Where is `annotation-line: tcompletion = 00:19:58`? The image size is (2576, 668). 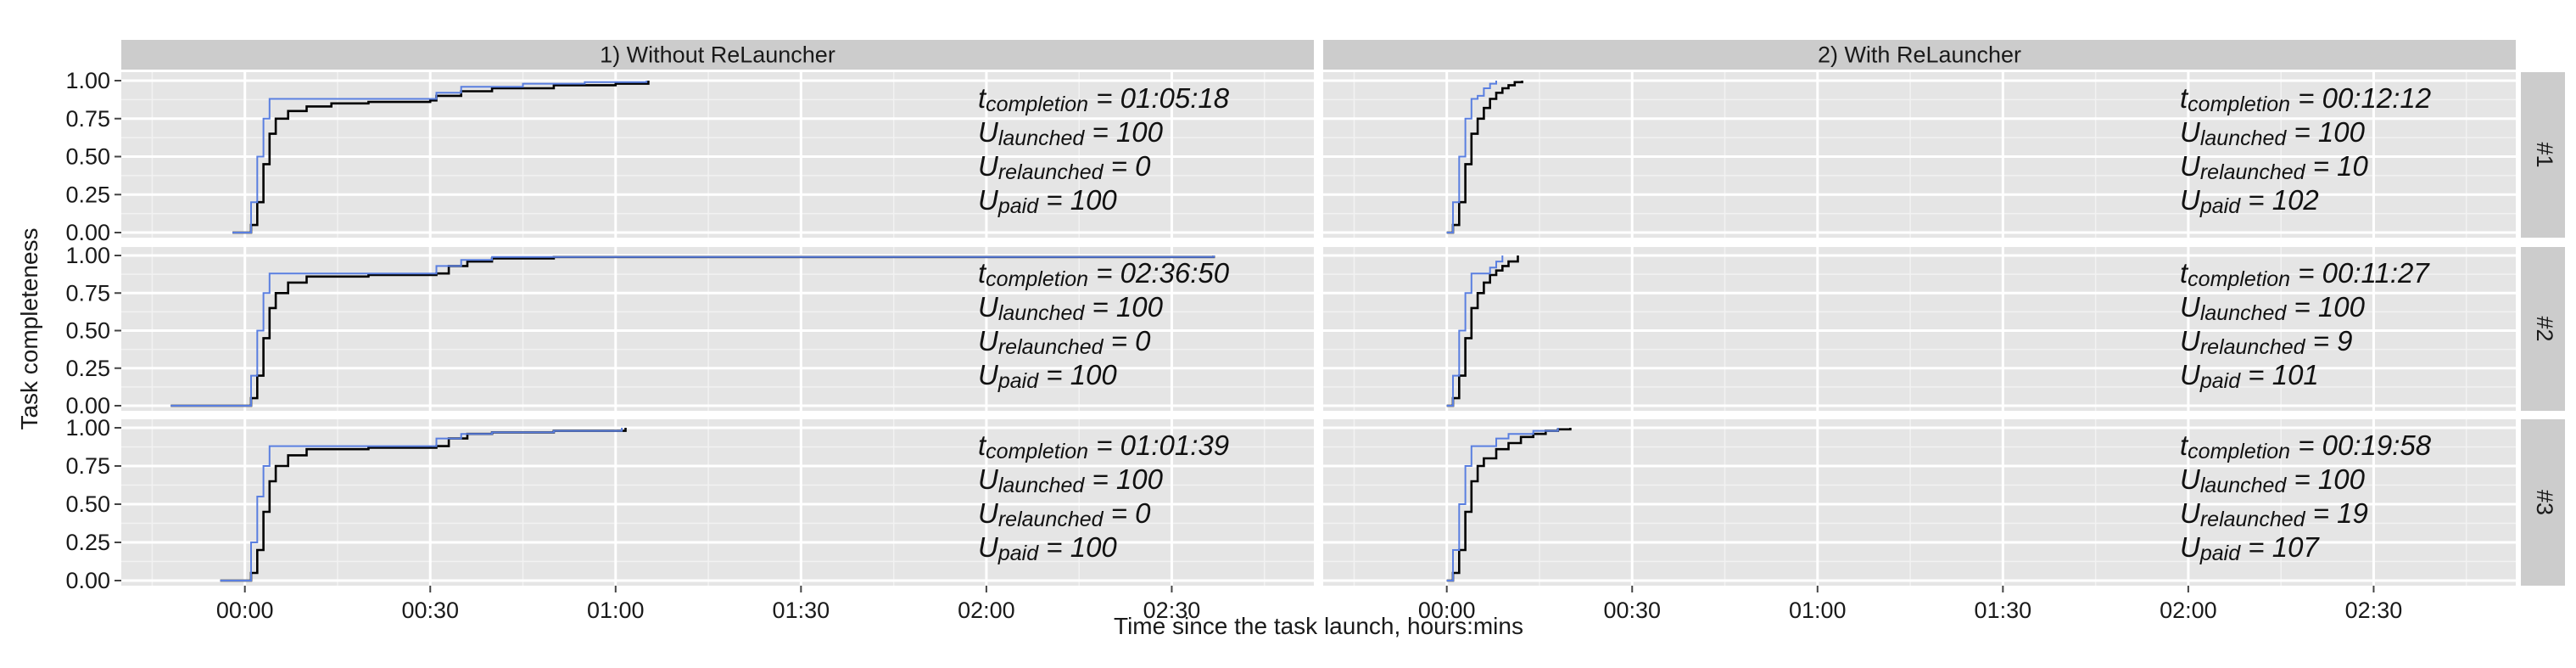
annotation-line: tcompletion = 00:19:58 is located at coordinates (2306, 446).